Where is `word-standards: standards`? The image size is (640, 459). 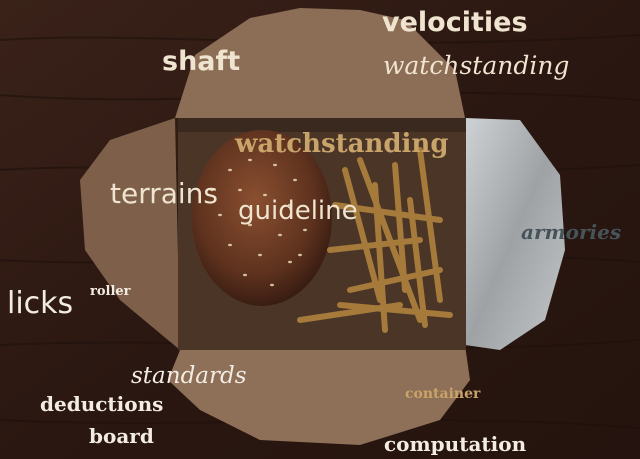
word-standards: standards is located at coordinates (189, 376).